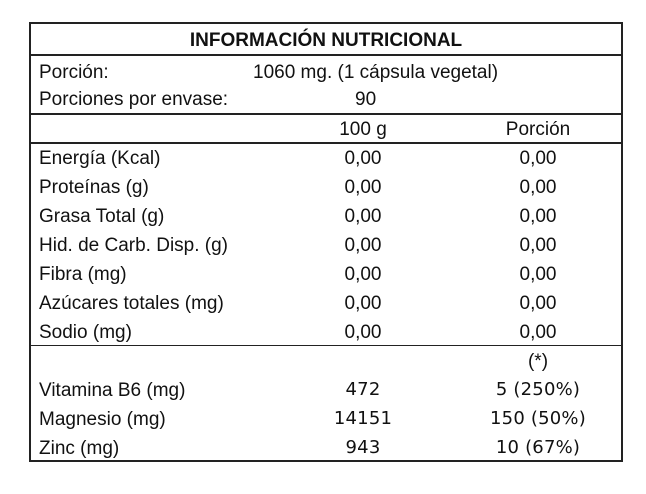 The width and height of the screenshot is (646, 494). Describe the element at coordinates (326, 40) in the screenshot. I see `table-title: INFORMACIÓN NUTRICIONAL` at that location.